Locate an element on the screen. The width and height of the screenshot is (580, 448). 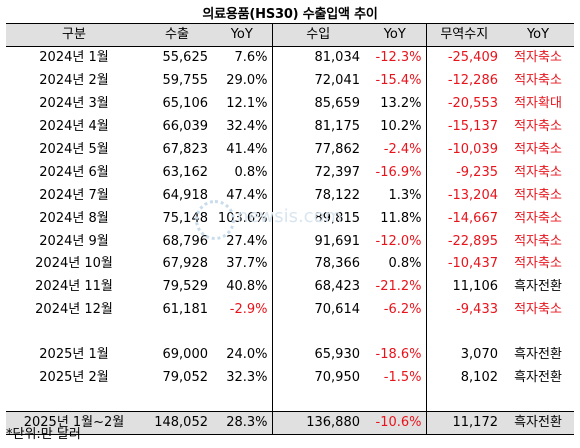
cell-export-yoy: 103.6% is located at coordinates (242, 219).